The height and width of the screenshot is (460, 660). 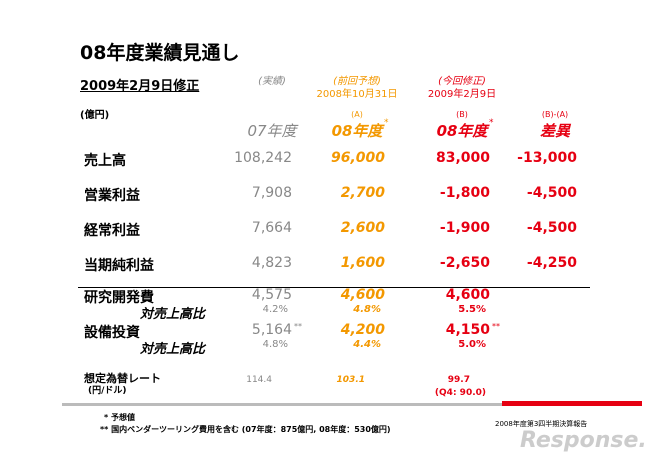 I want to click on separator, so click(x=334, y=287).